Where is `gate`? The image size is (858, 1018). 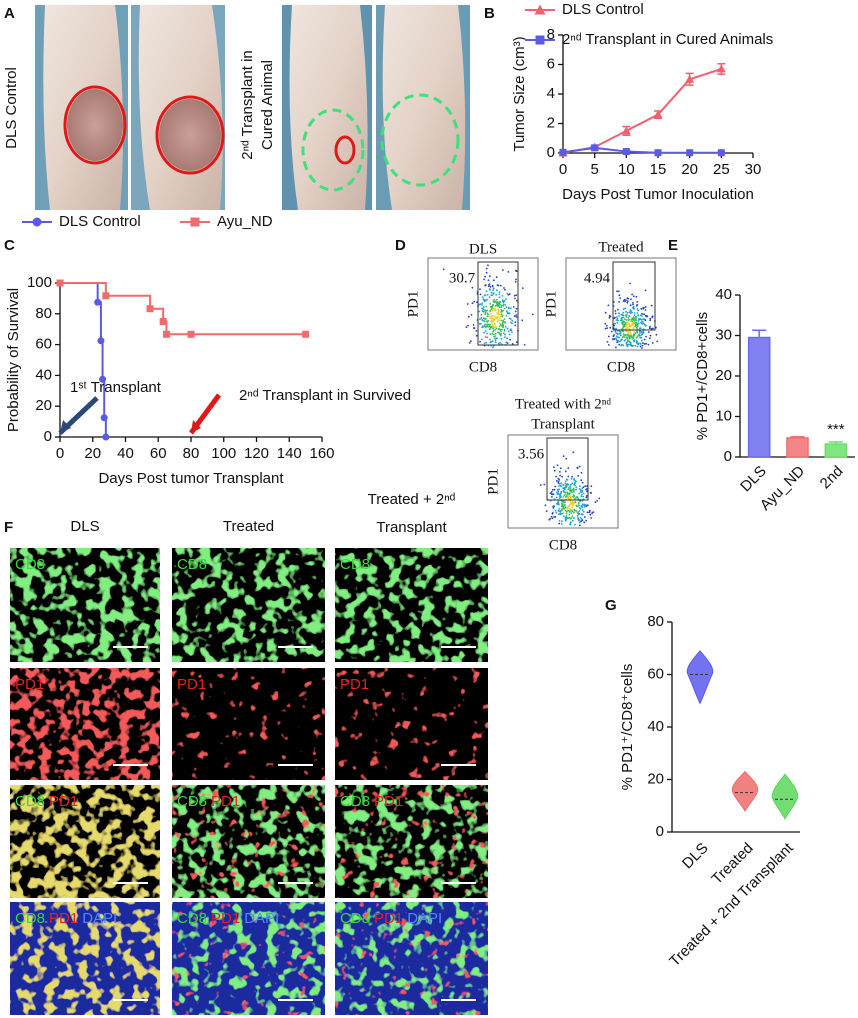 gate is located at coordinates (634, 296).